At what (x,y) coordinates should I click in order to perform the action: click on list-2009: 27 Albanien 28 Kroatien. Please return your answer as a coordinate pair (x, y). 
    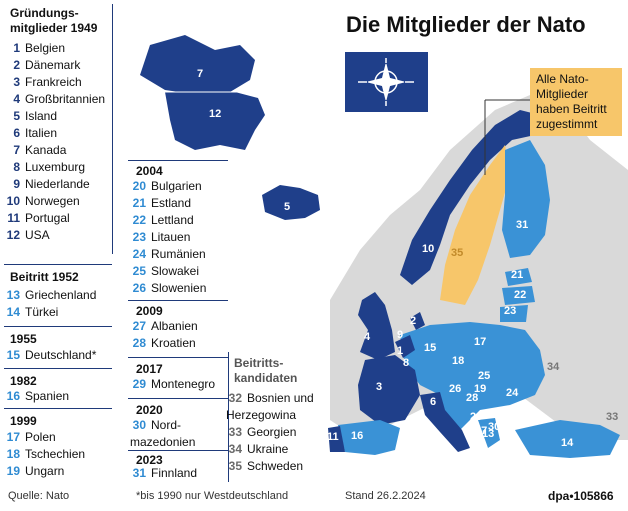
    Looking at the image, I should click on (164, 335).